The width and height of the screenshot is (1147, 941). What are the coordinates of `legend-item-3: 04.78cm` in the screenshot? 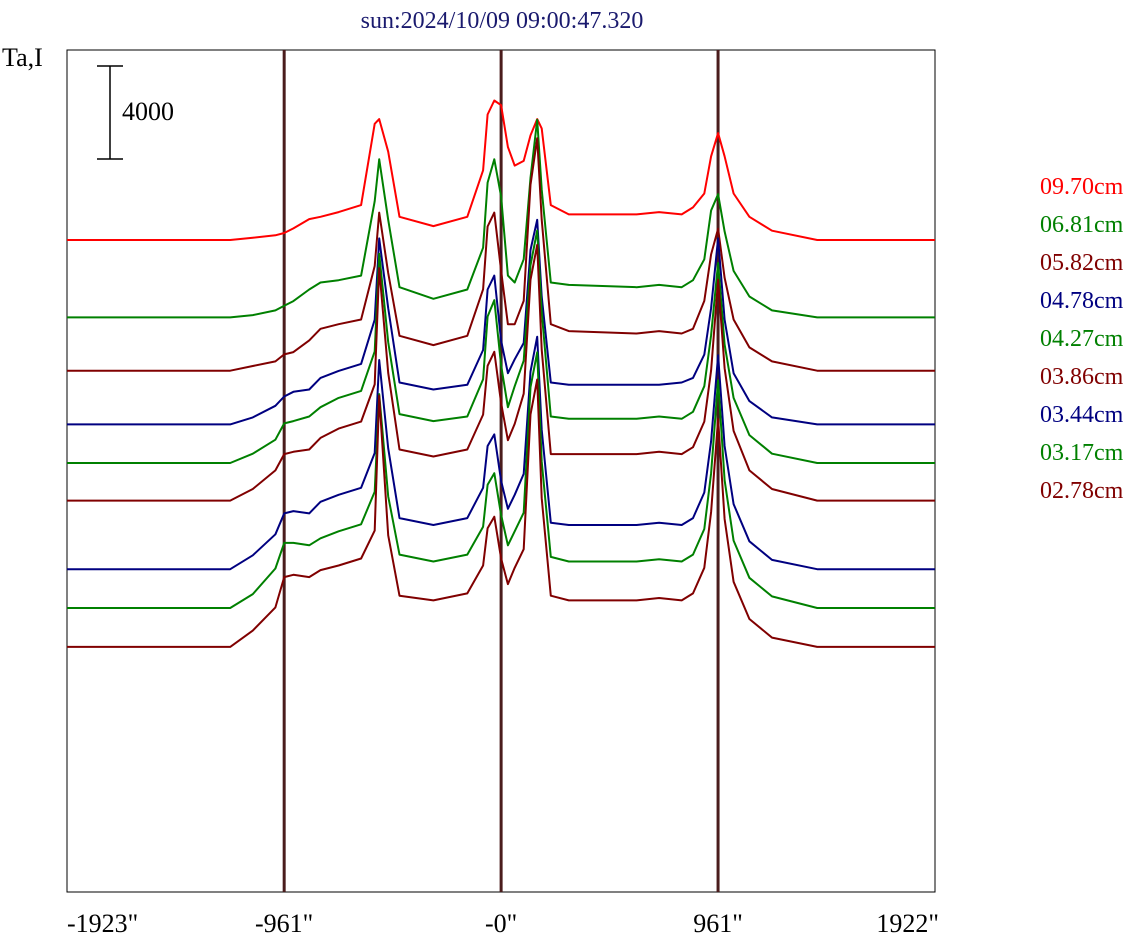 It's located at (1082, 301).